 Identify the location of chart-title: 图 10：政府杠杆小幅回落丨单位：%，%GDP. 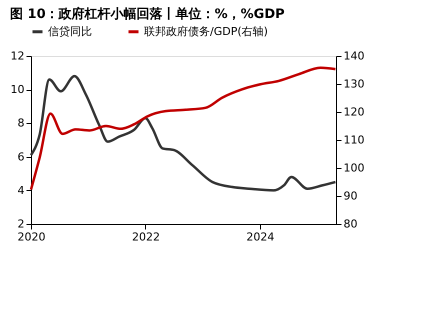
(147, 14).